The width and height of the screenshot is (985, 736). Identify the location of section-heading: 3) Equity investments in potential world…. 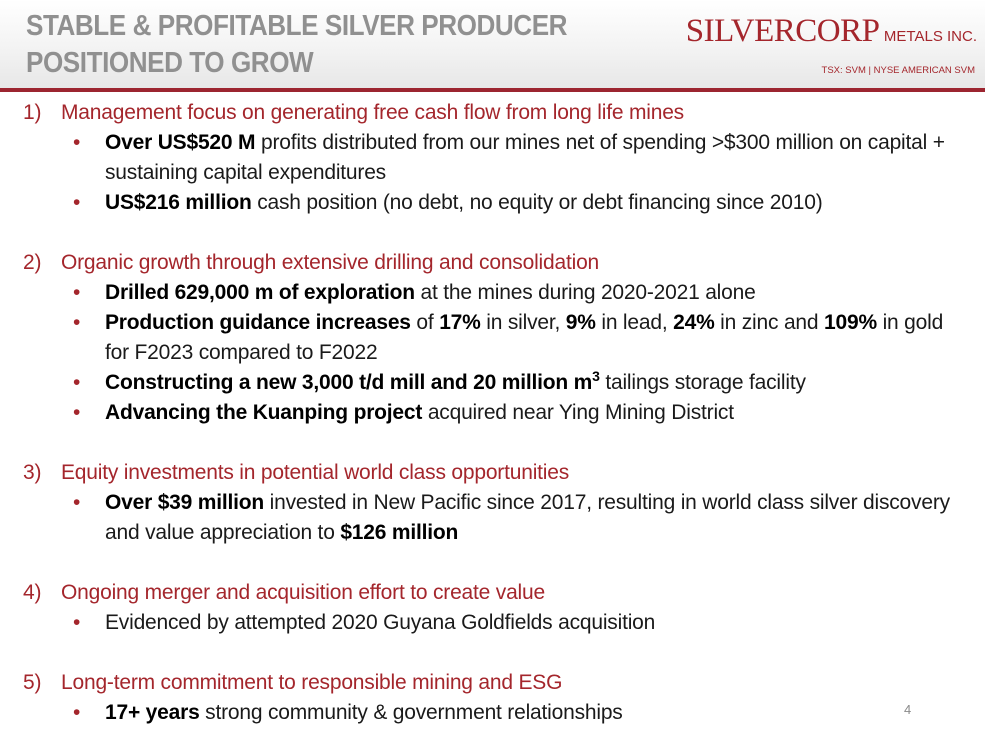
(492, 473).